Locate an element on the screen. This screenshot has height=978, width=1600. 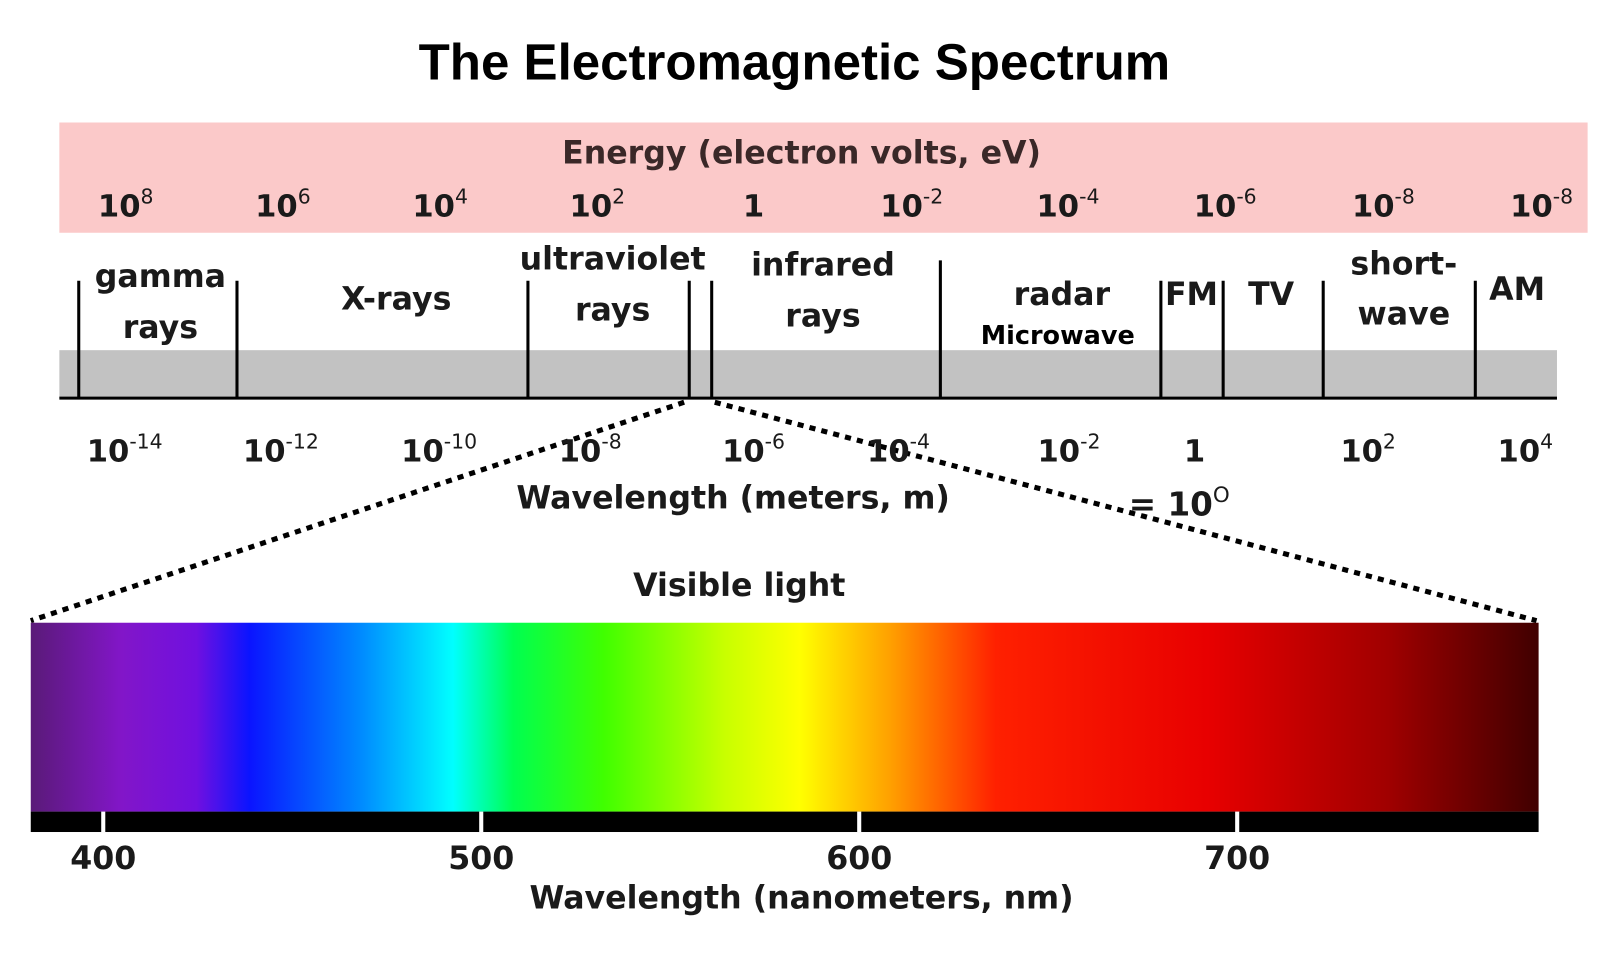
region-label: wave is located at coordinates (1404, 315).